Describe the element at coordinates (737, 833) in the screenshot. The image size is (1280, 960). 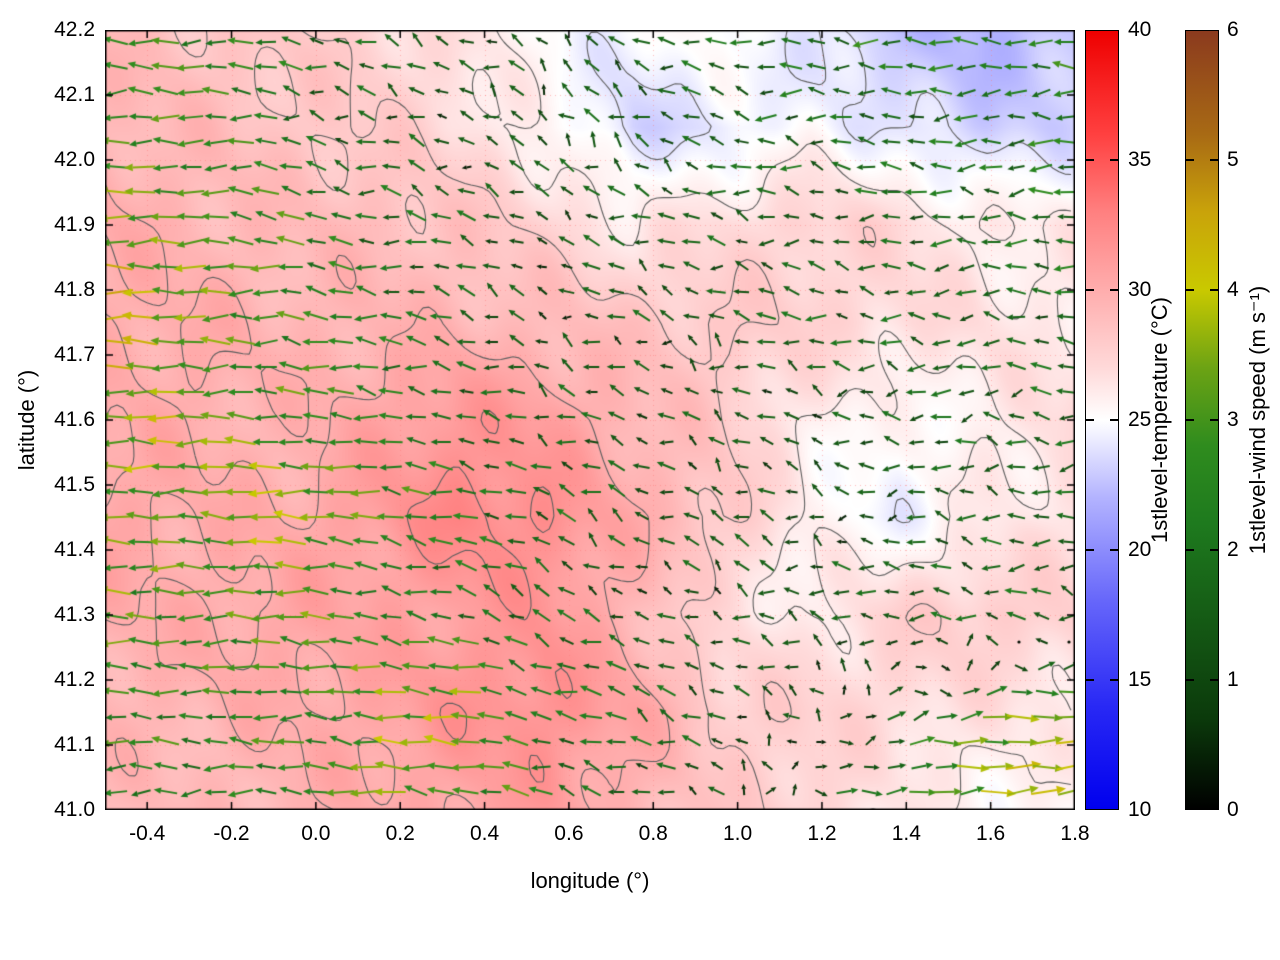
I see `x-tick-label: 1.0` at that location.